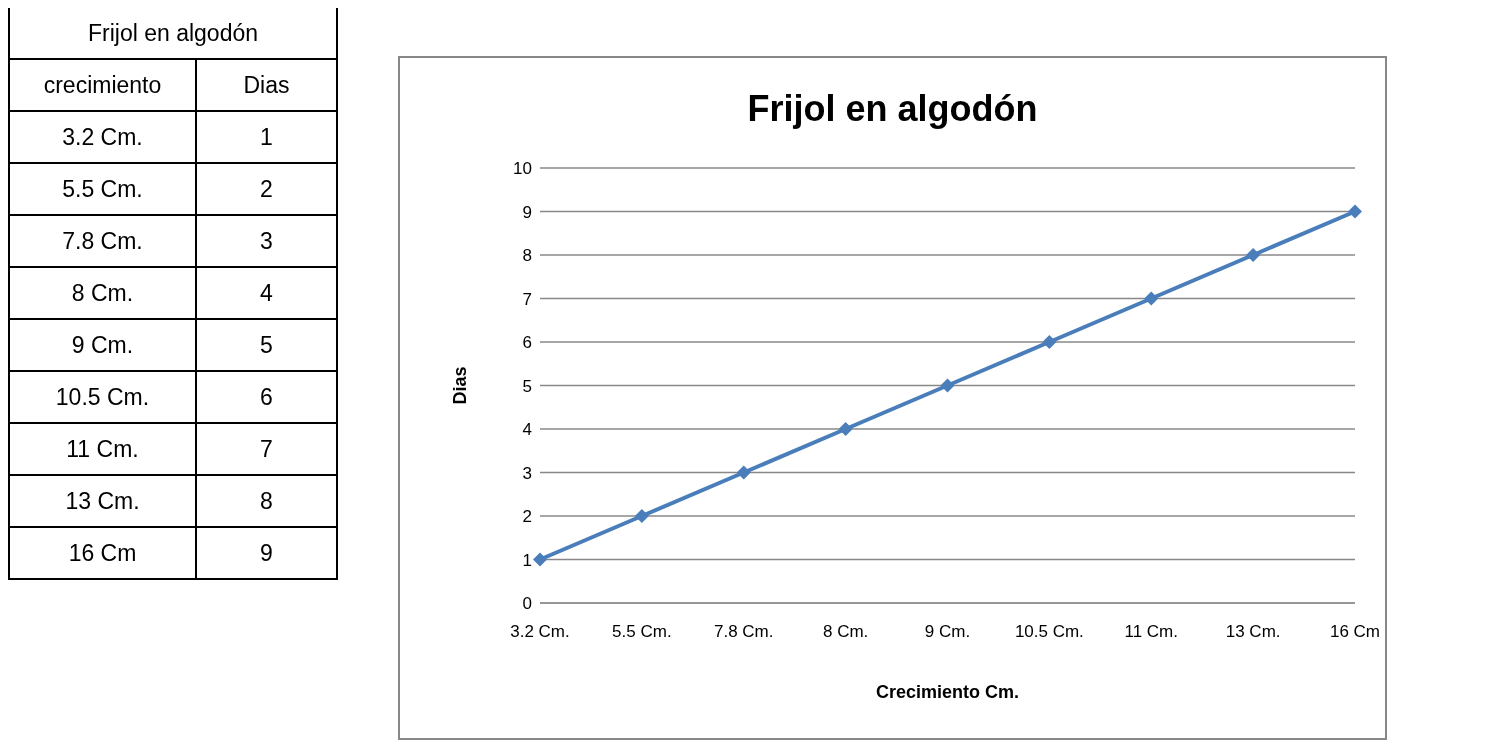 The height and width of the screenshot is (756, 1505). What do you see at coordinates (527, 343) in the screenshot?
I see `y-tick-label: 6` at bounding box center [527, 343].